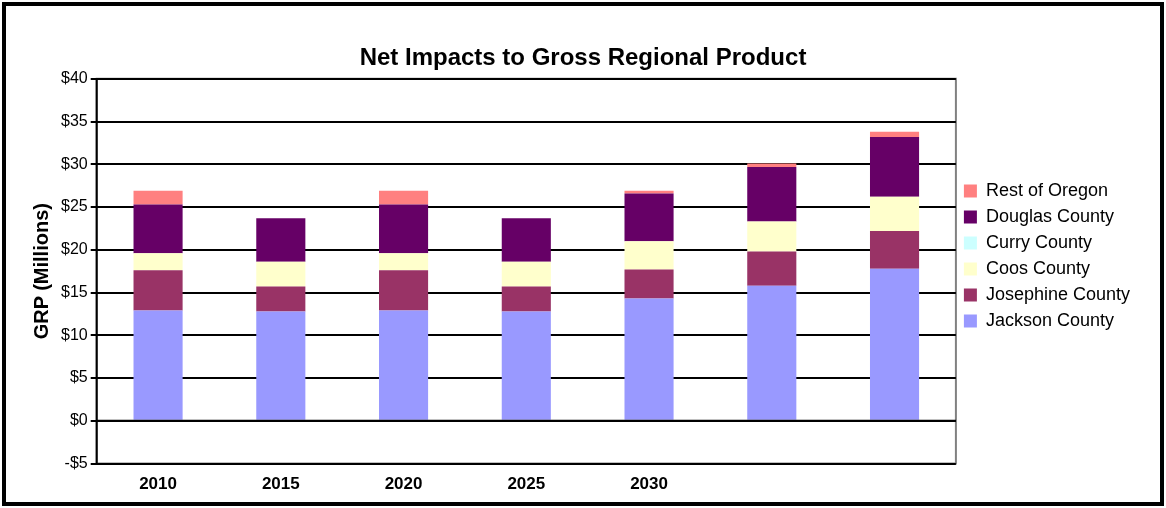  Describe the element at coordinates (1037, 267) in the screenshot. I see `legend-label: Coos County` at that location.